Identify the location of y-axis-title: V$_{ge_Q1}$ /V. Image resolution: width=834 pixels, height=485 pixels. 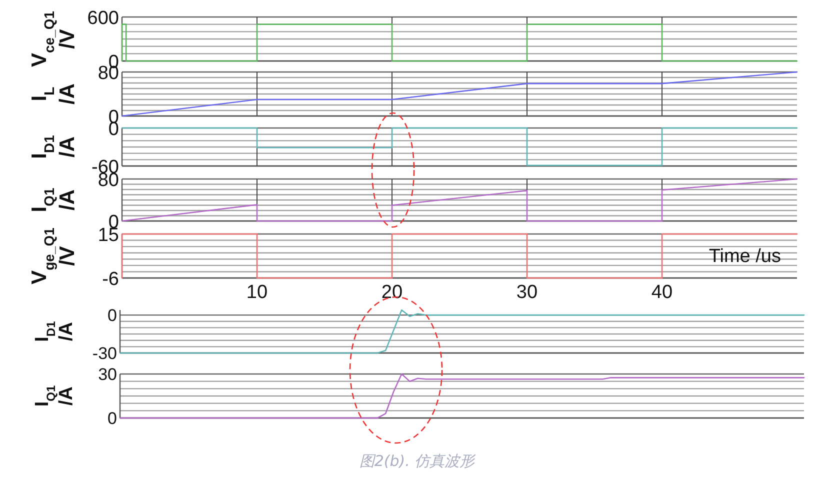
(53, 255).